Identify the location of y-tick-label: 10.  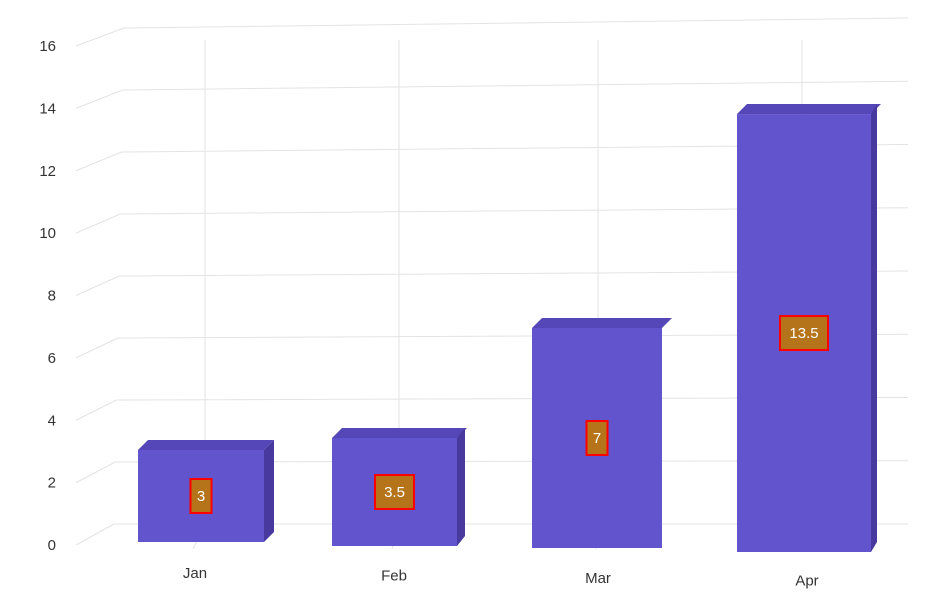
(47, 233).